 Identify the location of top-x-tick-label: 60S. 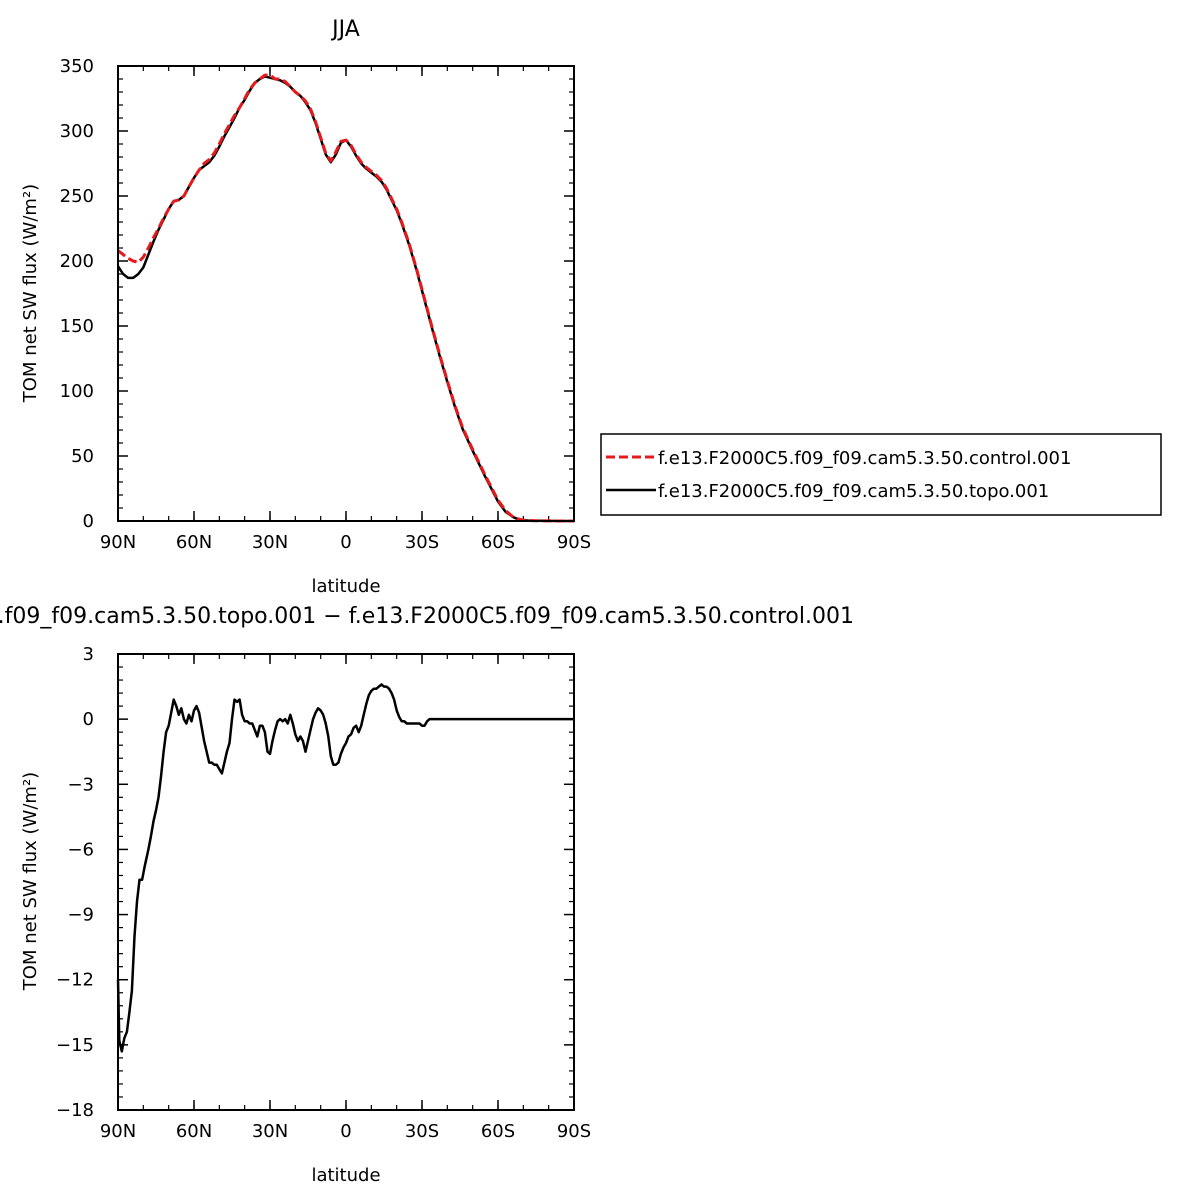
(498, 542).